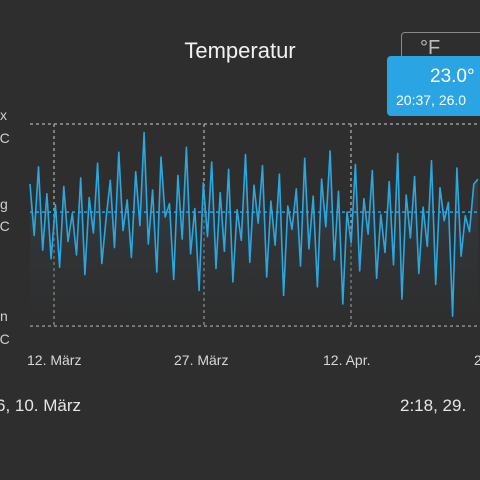  I want to click on range-end-label: 2:18, 29., so click(433, 405).